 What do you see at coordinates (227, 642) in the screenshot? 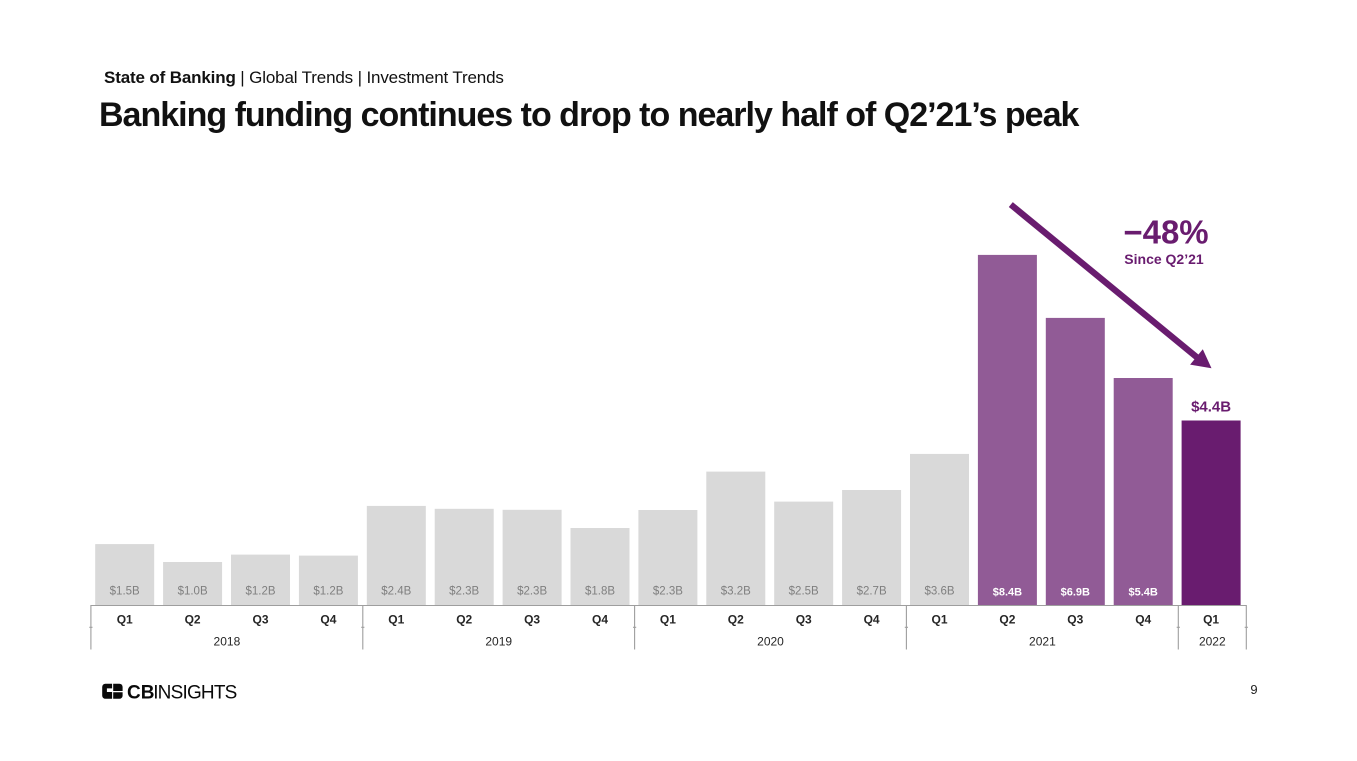
I see `svg-text: 2018` at bounding box center [227, 642].